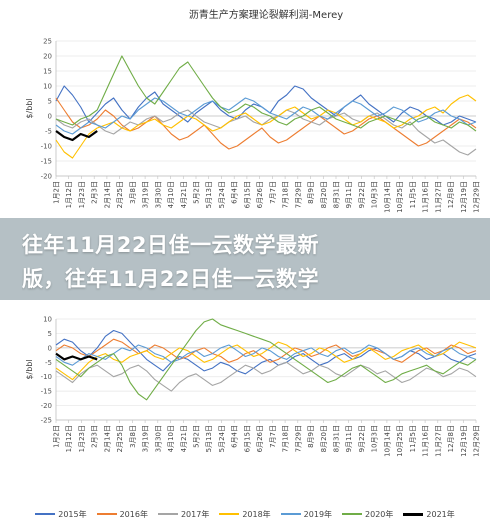 This screenshot has width=490, height=528. I want to click on banner-headline: 往年11月22日佳一云数学最新 版，往年11月22日佳一云数学, so click(252, 262).